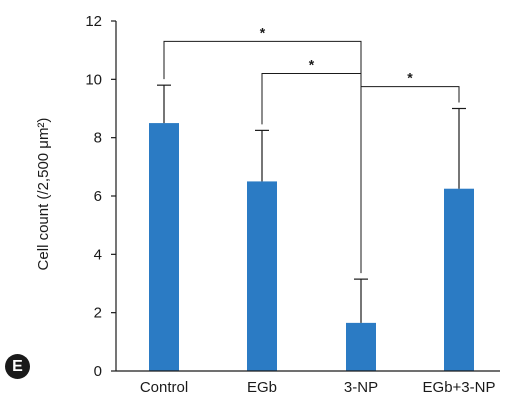 The image size is (509, 403). Describe the element at coordinates (98, 254) in the screenshot. I see `y-tick-label: 4` at that location.